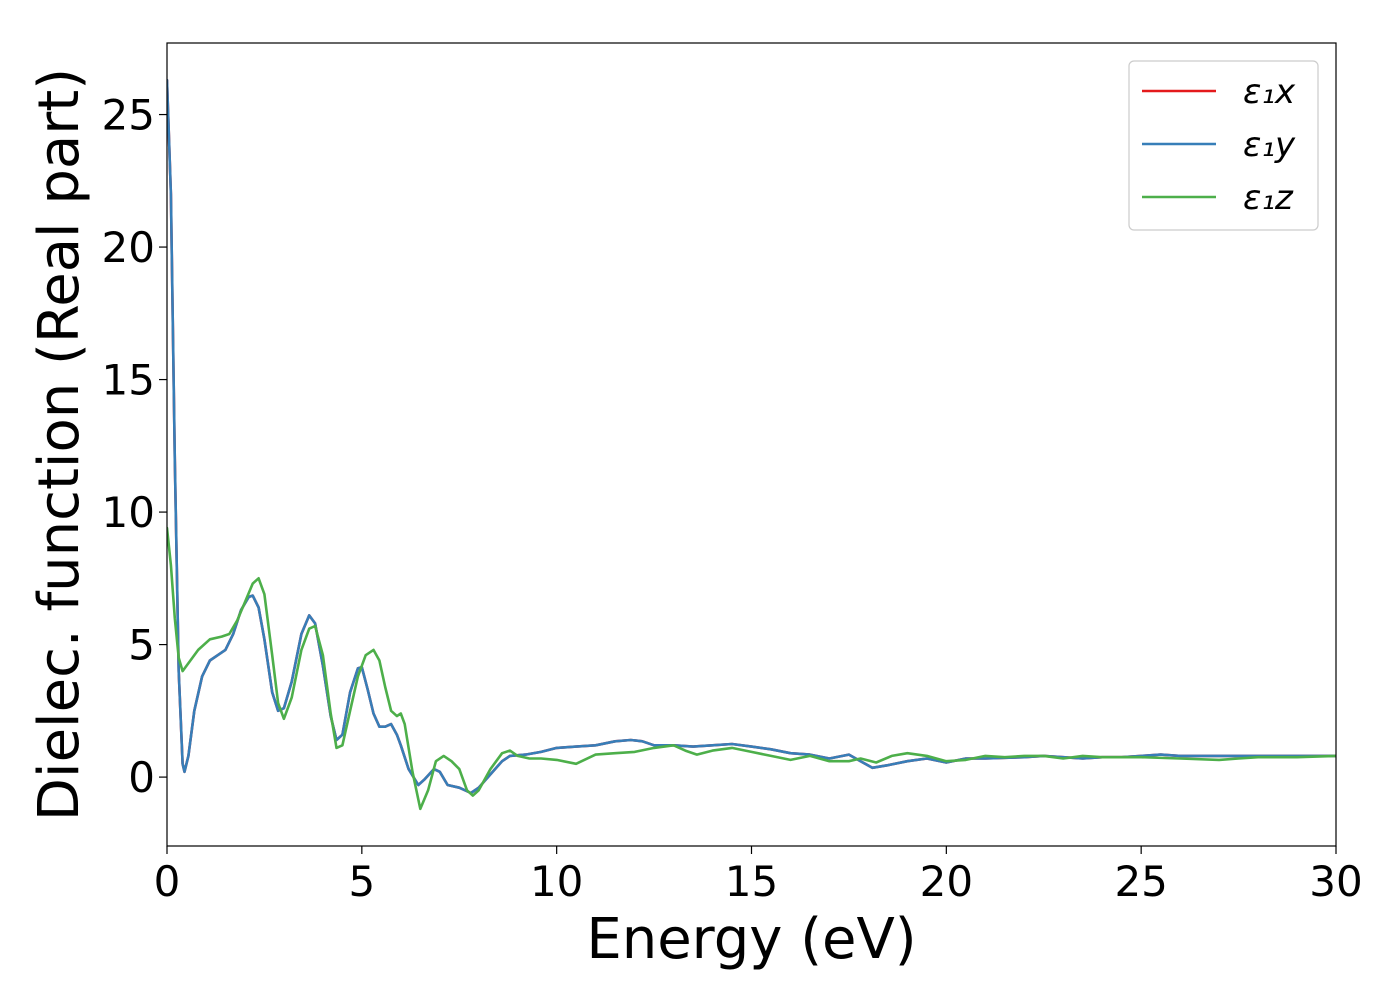  What do you see at coordinates (751, 881) in the screenshot?
I see `x-tick-label: 15` at bounding box center [751, 881].